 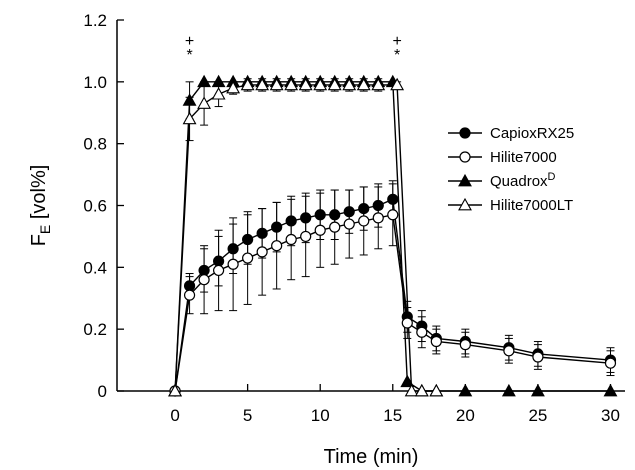 What do you see at coordinates (174, 415) in the screenshot?
I see `x-tick-label: 0` at bounding box center [174, 415].